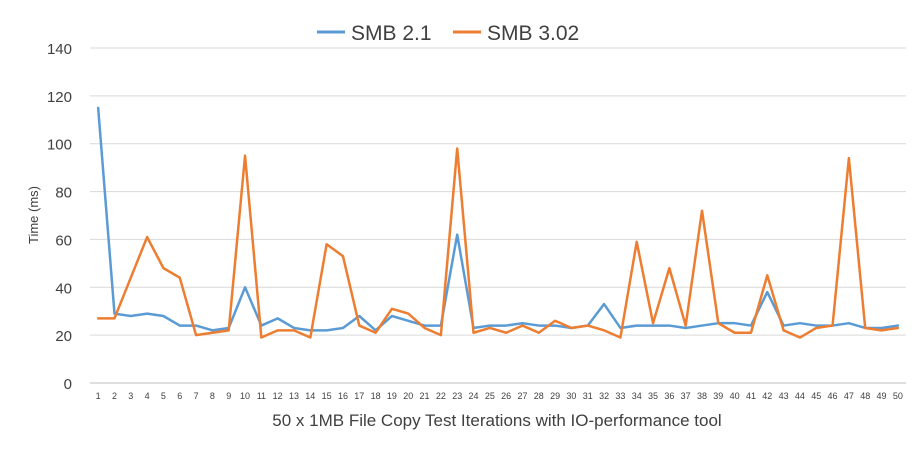 The image size is (912, 461). Describe the element at coordinates (882, 396) in the screenshot. I see `x-tick-label: 49` at that location.